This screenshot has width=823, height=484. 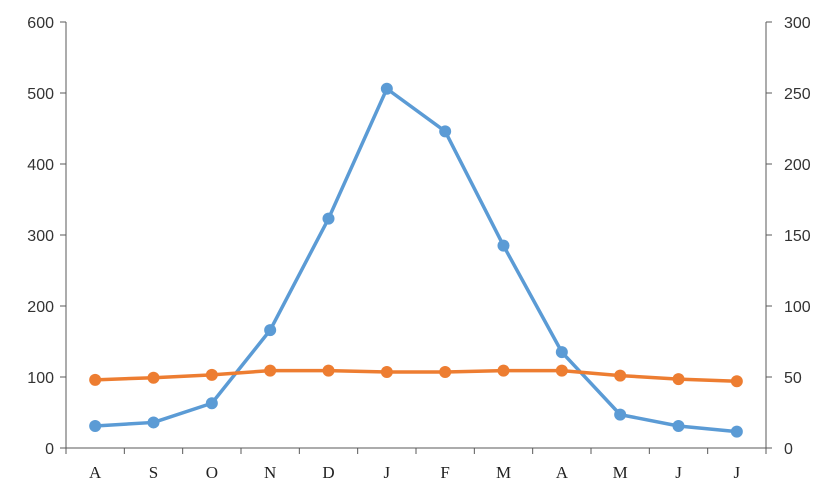 What do you see at coordinates (49, 449) in the screenshot?
I see `left-tick-label: 0` at bounding box center [49, 449].